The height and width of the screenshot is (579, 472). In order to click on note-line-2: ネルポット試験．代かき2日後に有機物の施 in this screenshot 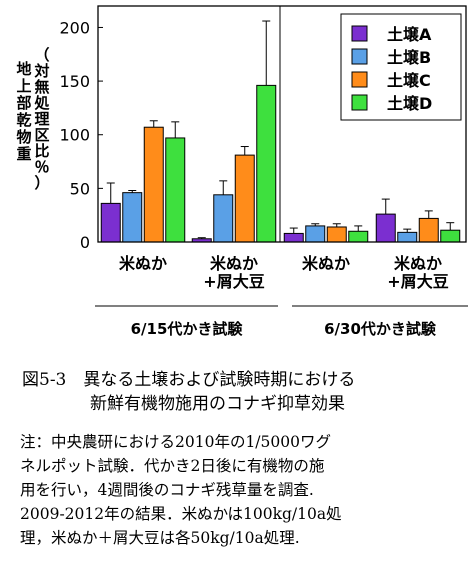, I will do `click(172, 466)`.